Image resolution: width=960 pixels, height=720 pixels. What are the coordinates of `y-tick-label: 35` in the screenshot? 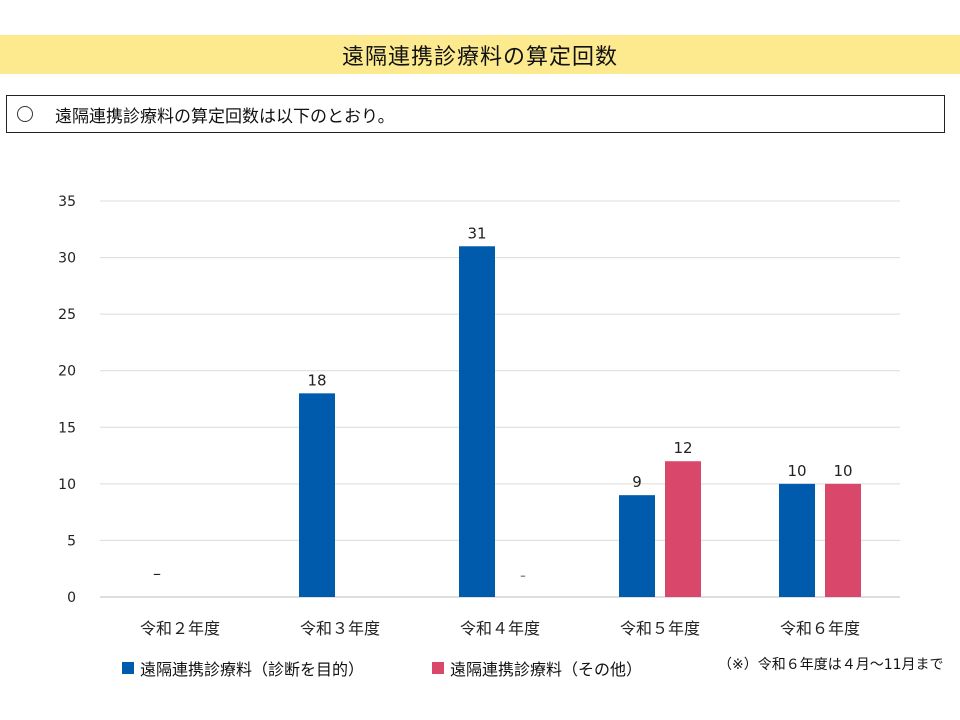 It's located at (67, 202).